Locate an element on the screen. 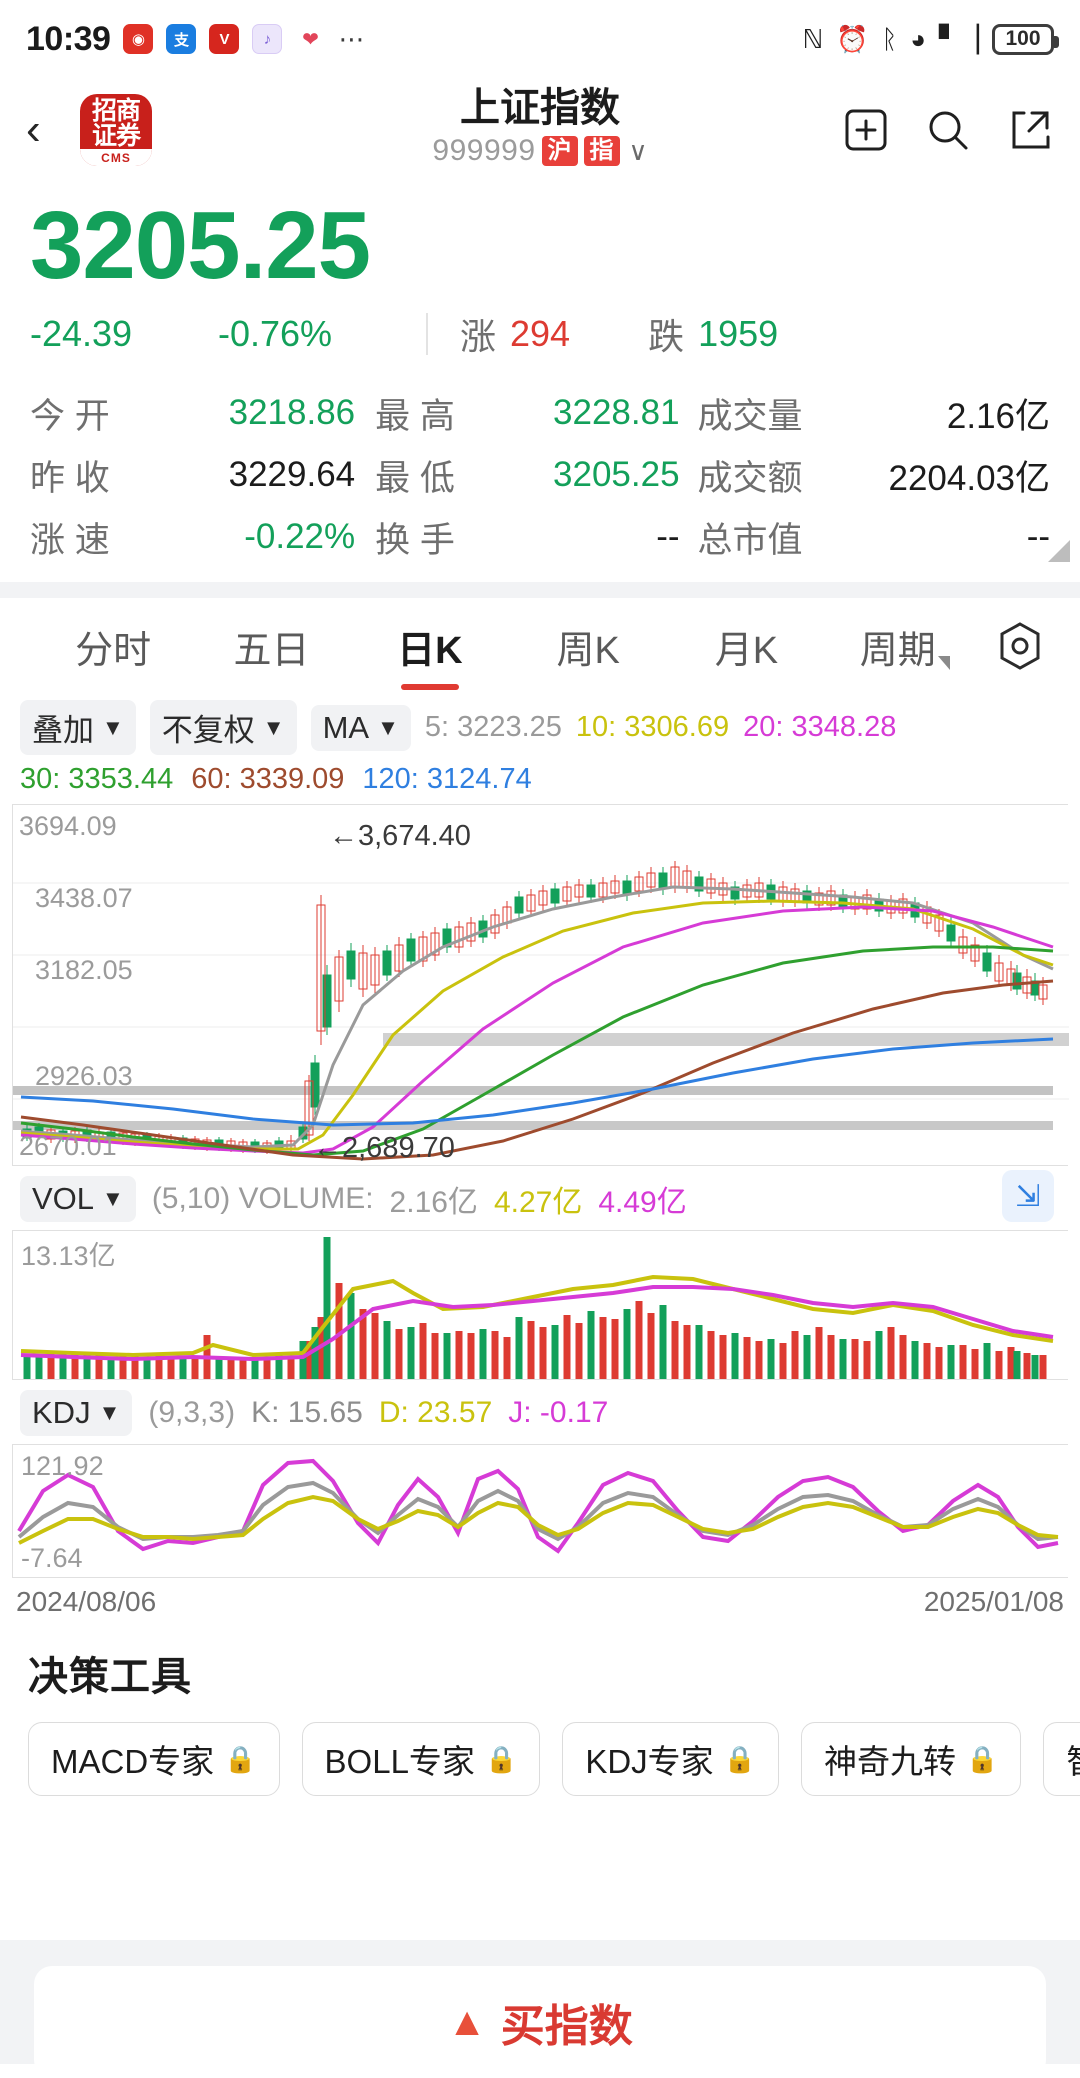 Image resolution: width=1080 pixels, height=2078 pixels. ma-dropdown: MA ▼ is located at coordinates (361, 728).